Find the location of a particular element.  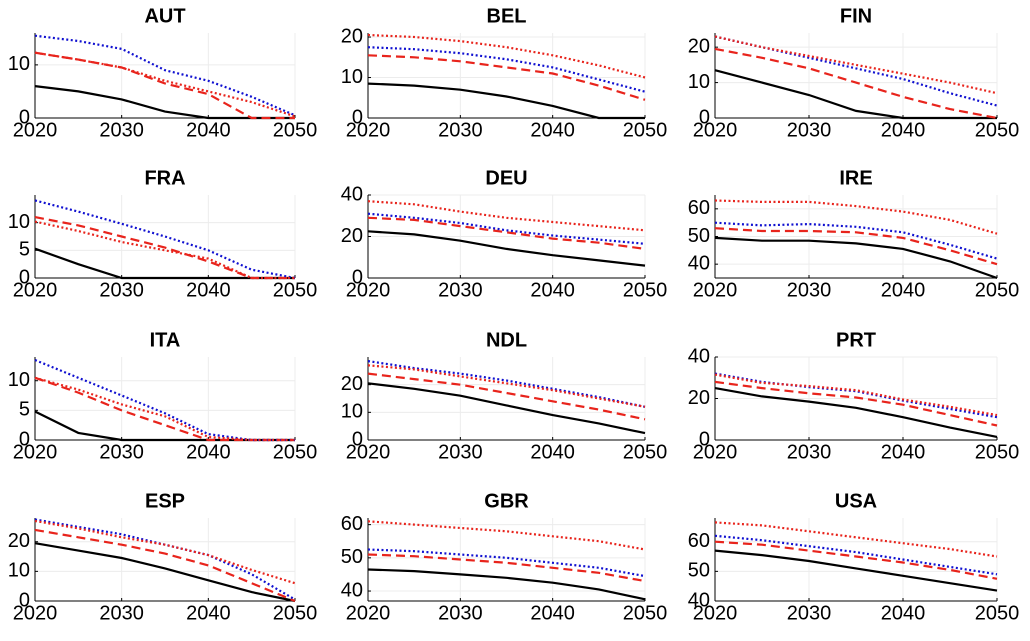

panel-title: GBR is located at coordinates (506, 501).